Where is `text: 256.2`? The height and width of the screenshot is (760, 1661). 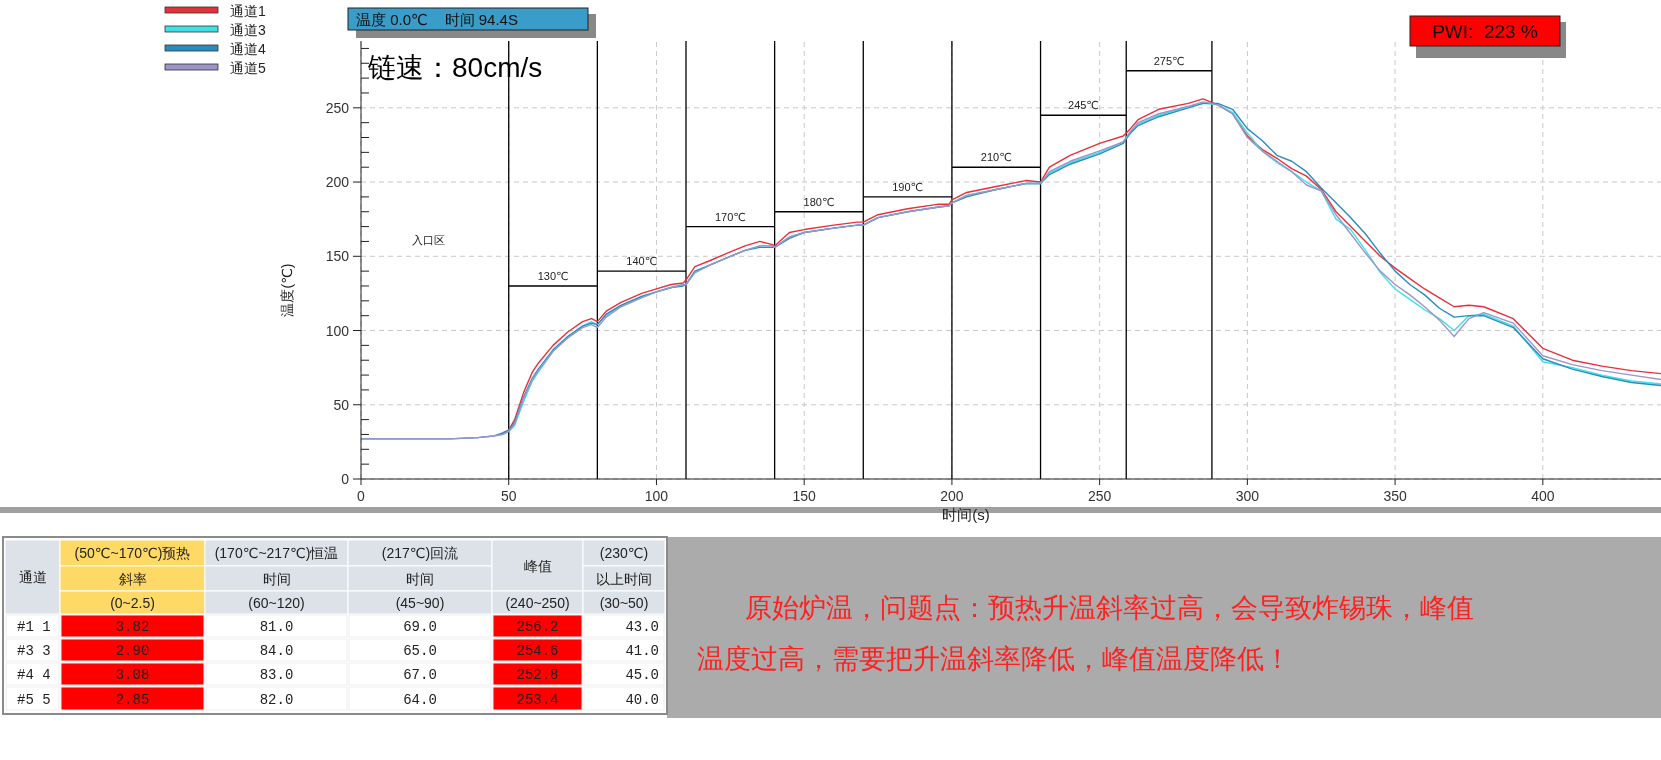
text: 256.2 is located at coordinates (537, 627).